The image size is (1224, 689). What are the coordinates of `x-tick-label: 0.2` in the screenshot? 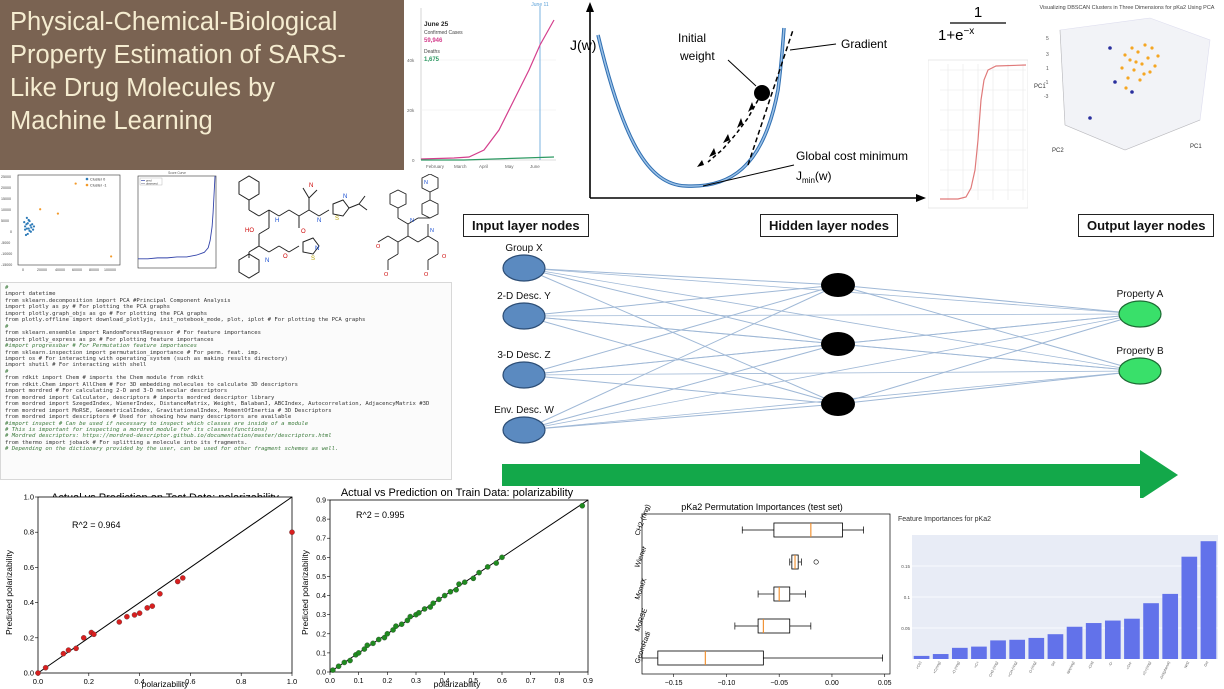 It's located at (89, 681).